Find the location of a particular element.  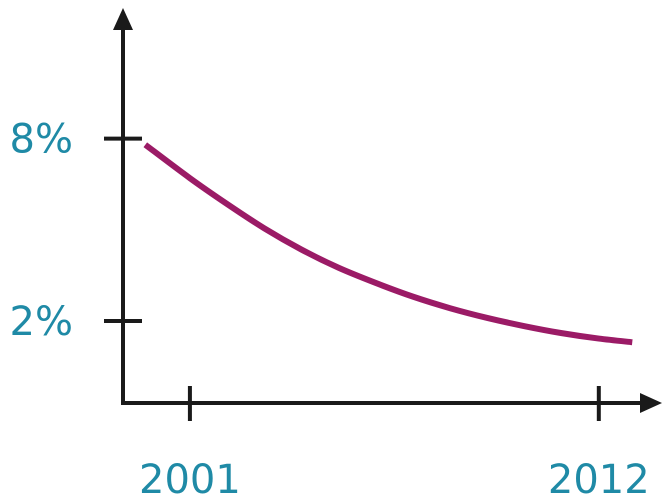

y-axis-arrow is located at coordinates (123, 19).